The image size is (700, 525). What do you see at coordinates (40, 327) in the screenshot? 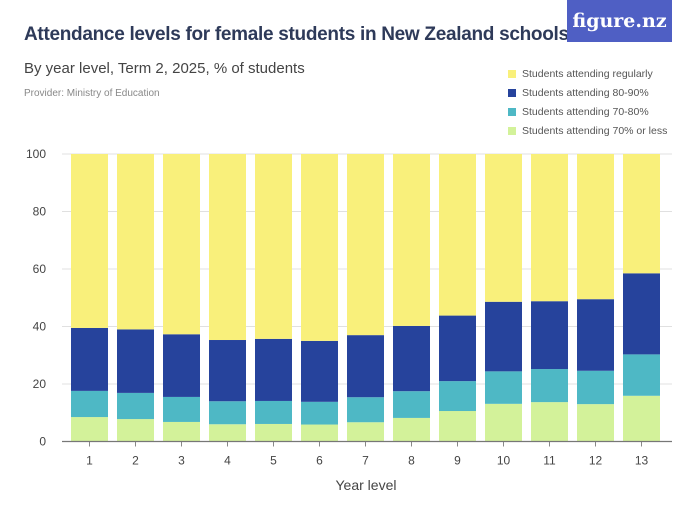
I see `y-tick-label: 40` at bounding box center [40, 327].